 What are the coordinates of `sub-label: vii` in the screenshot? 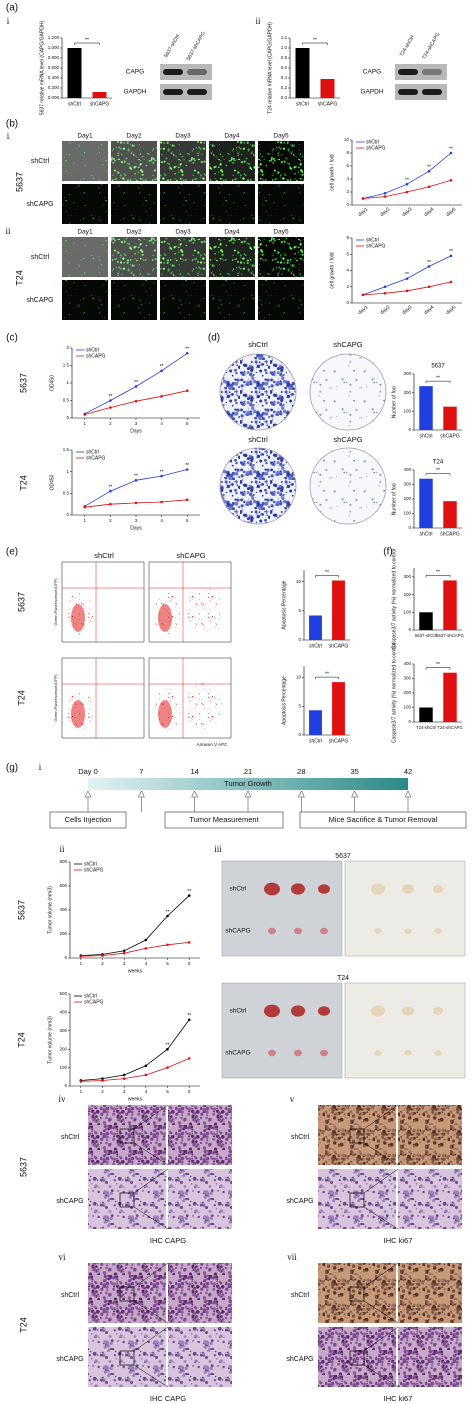 It's located at (292, 1257).